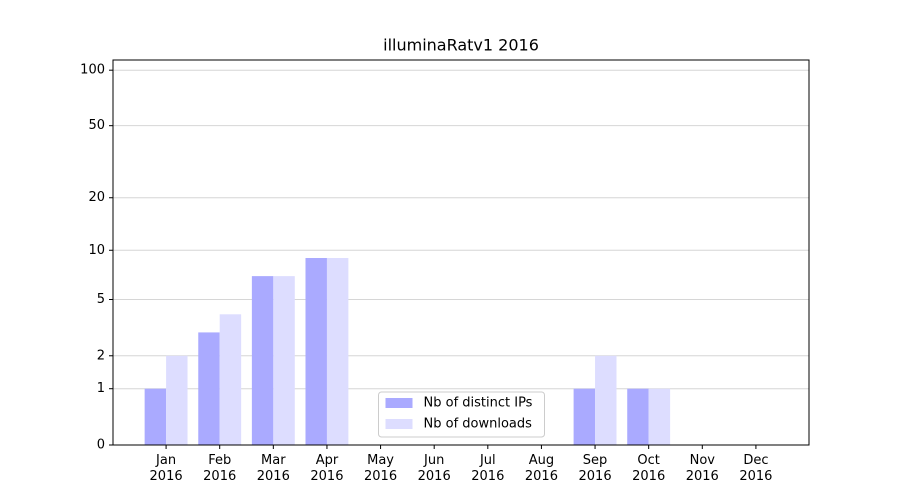 This screenshot has height=500, width=900. What do you see at coordinates (541, 468) in the screenshot?
I see `x-tick-label: Aug 2016` at bounding box center [541, 468].